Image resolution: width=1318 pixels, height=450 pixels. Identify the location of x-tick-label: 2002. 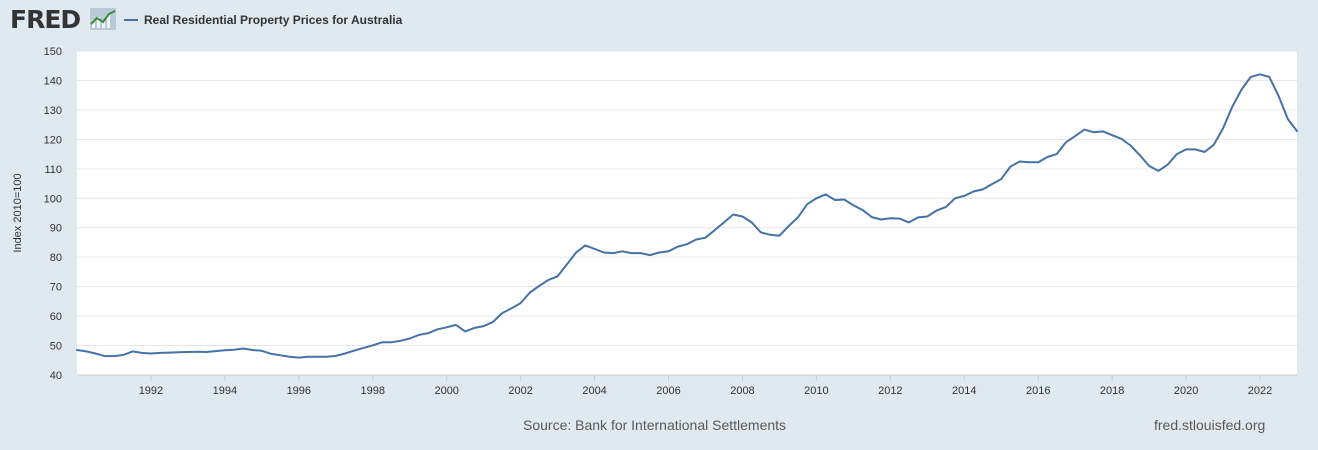
(520, 391).